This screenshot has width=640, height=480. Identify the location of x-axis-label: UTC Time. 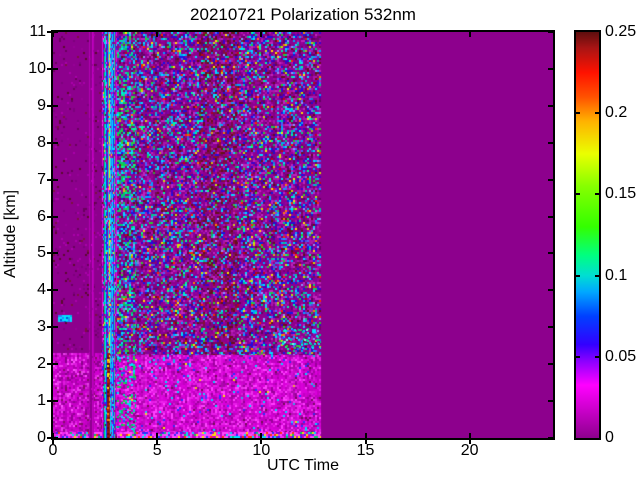
(303, 465).